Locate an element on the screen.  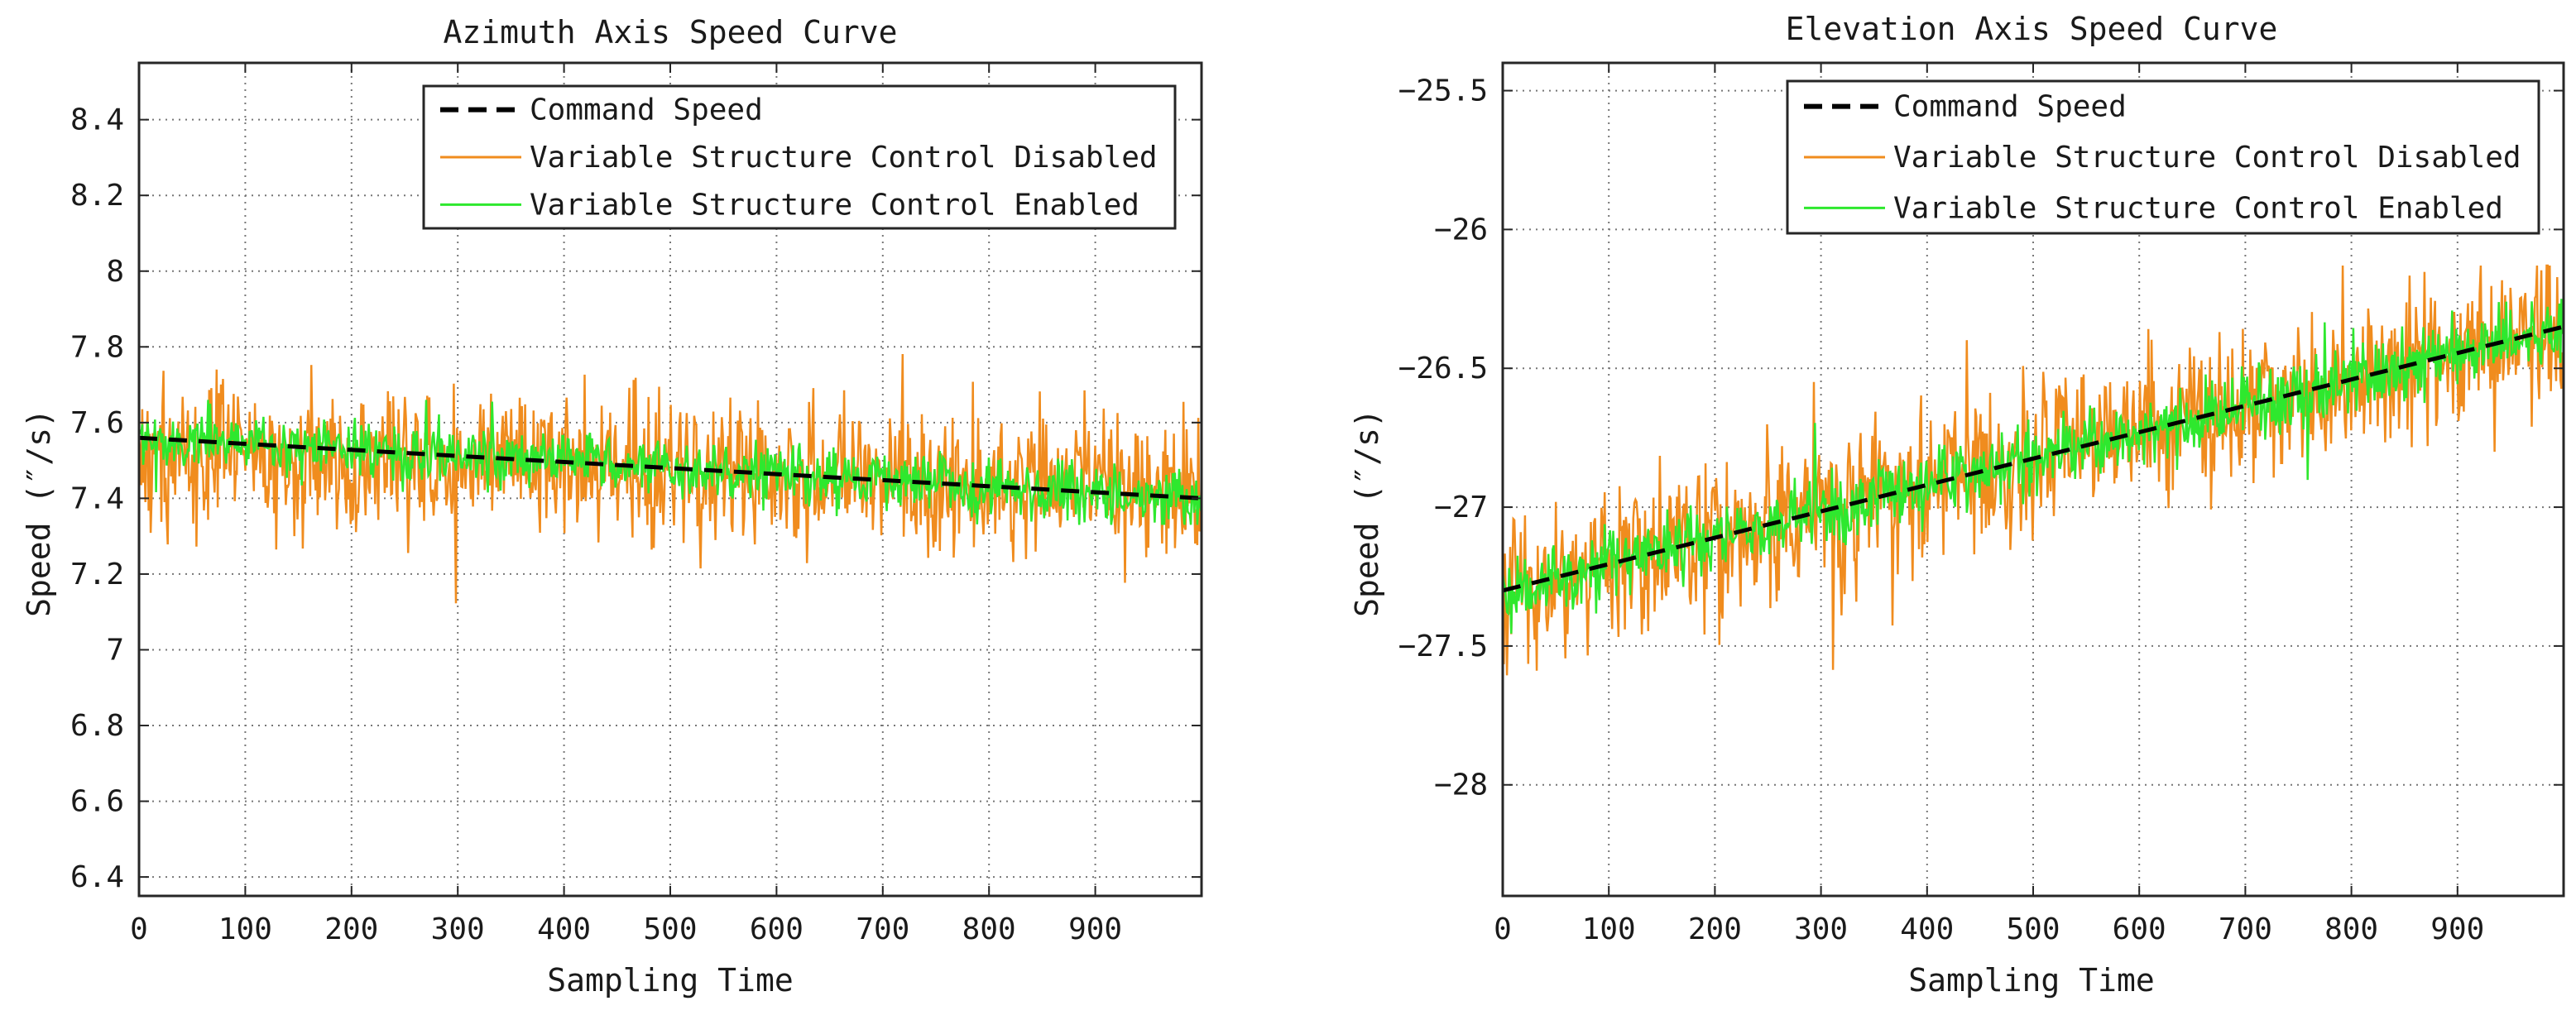
azimuth-xtick-label-3: 300 is located at coordinates (458, 929).